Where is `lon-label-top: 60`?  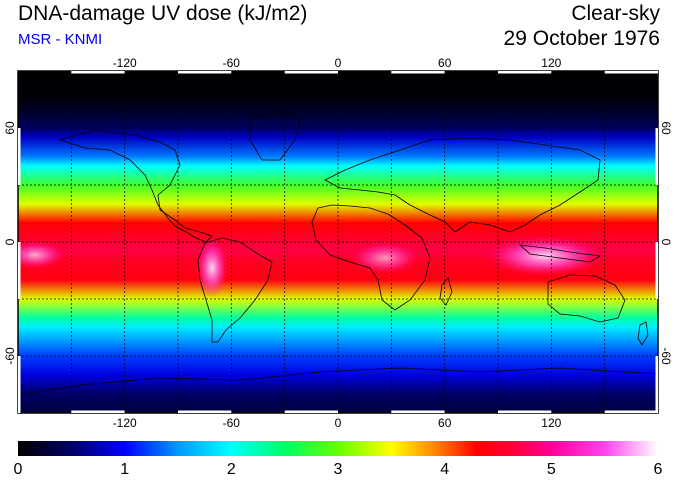 lon-label-top: 60 is located at coordinates (445, 63).